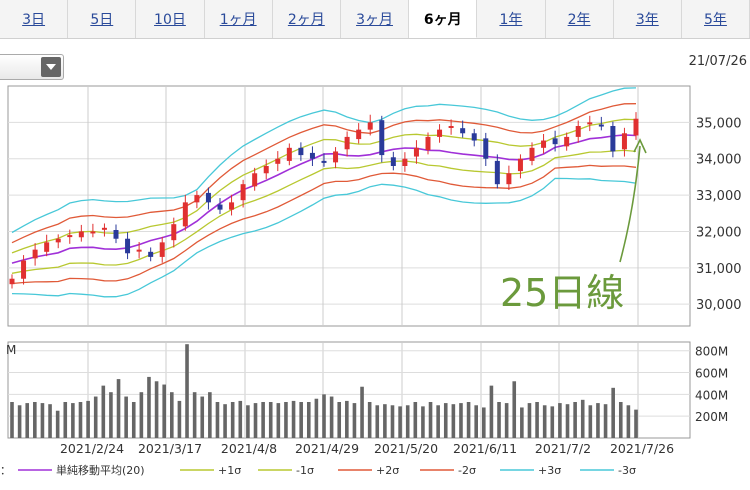 The width and height of the screenshot is (750, 490). Describe the element at coordinates (485, 448) in the screenshot. I see `x-tick-label: 2021/6/11` at that location.